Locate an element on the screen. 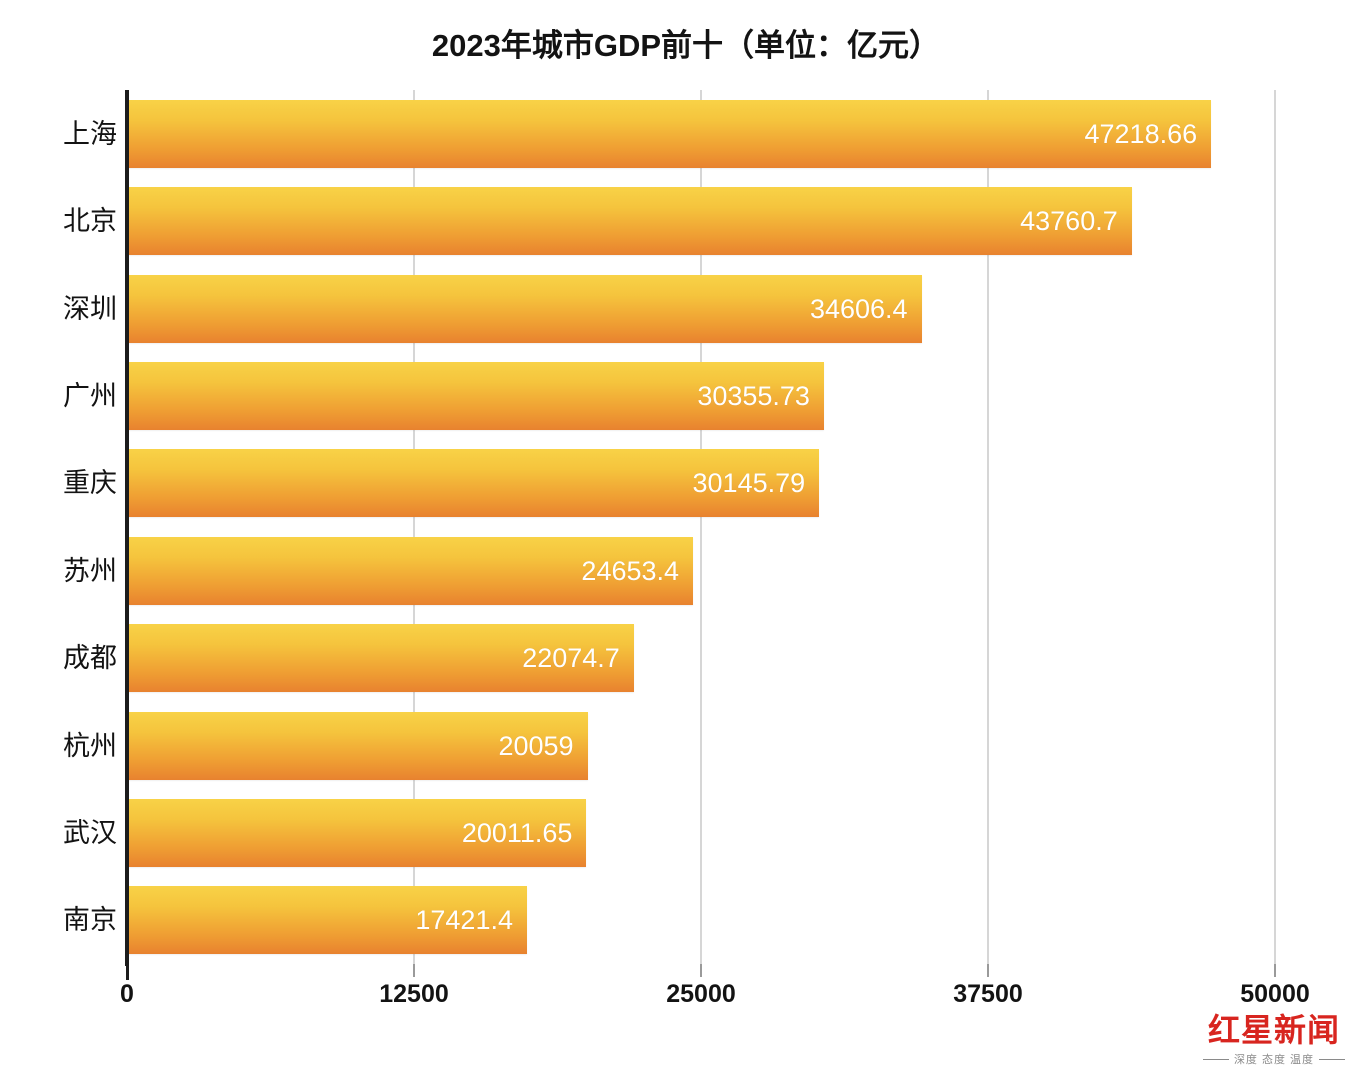 This screenshot has height=1080, width=1372. bar-row: 43760.7 is located at coordinates (701, 221).